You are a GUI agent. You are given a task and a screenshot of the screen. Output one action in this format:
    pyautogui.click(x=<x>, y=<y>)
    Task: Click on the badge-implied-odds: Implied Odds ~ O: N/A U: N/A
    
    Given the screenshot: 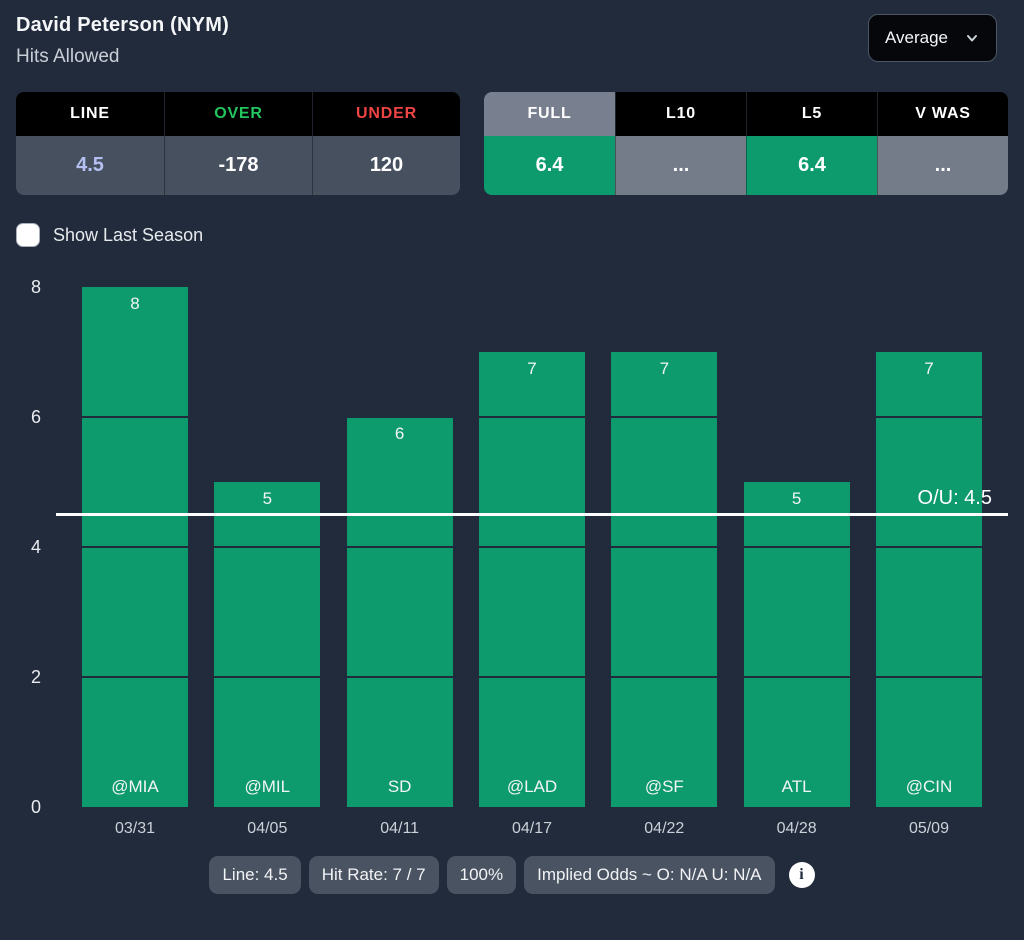 What is the action you would take?
    pyautogui.click(x=649, y=875)
    